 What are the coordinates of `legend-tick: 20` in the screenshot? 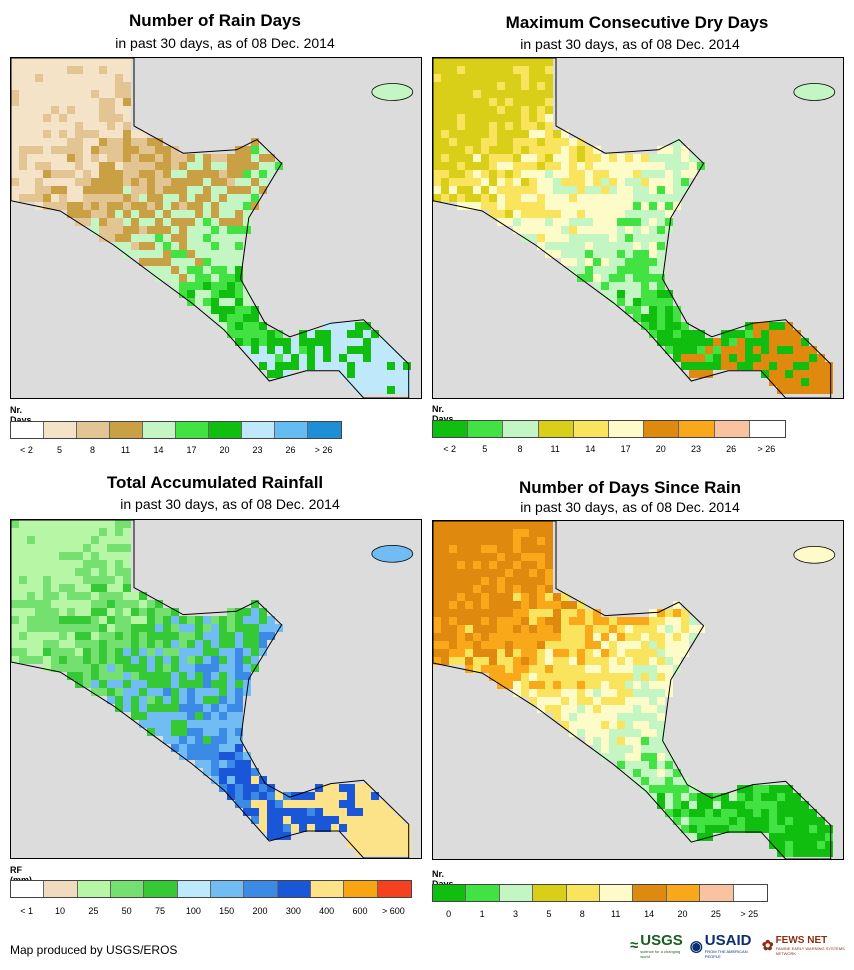 It's located at (224, 450).